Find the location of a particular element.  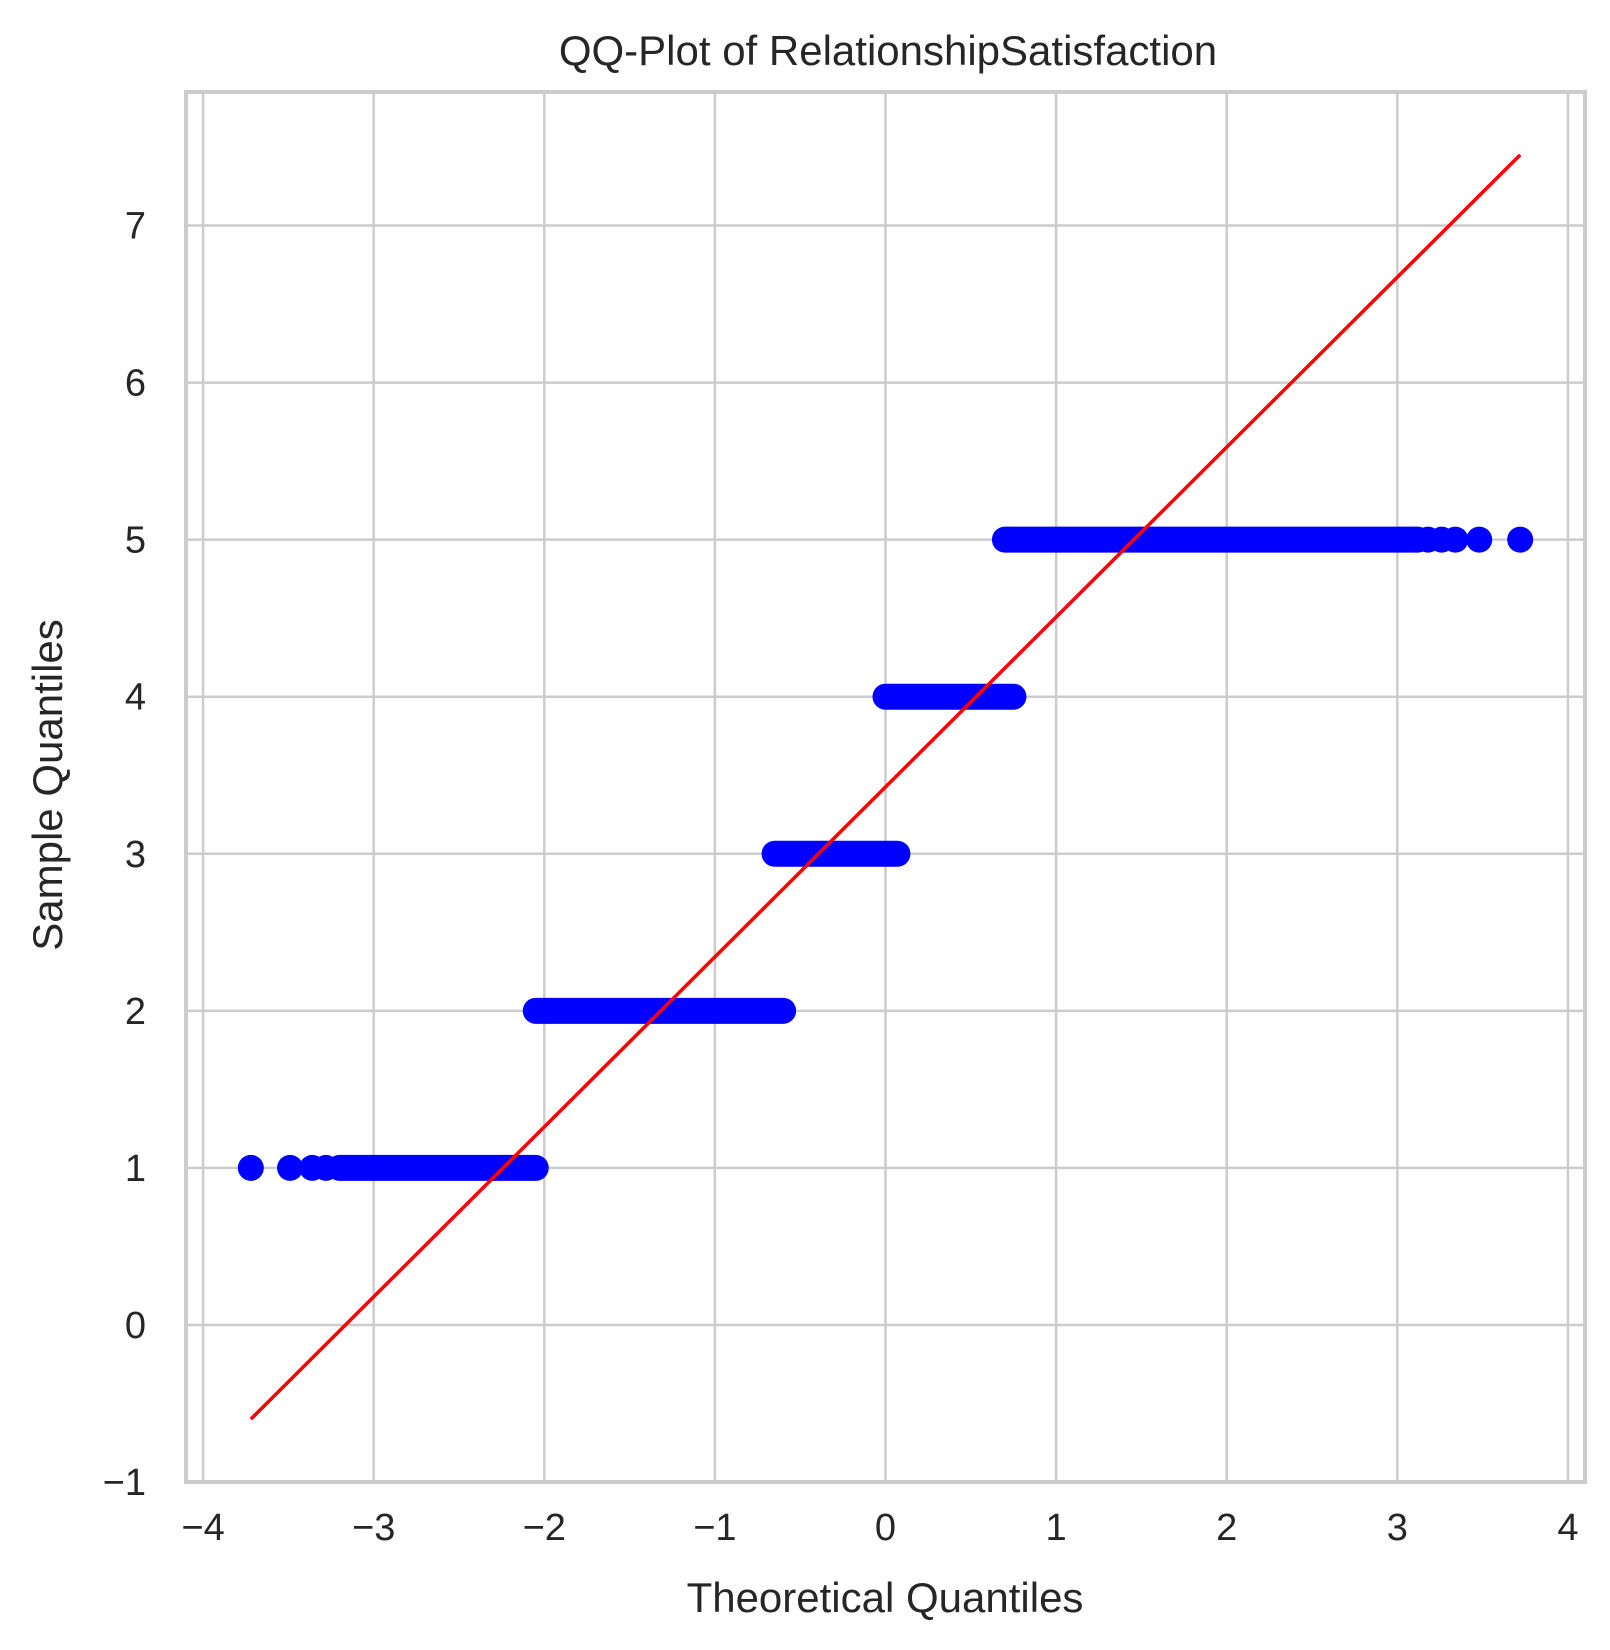

y-tick-label: 5 is located at coordinates (135, 541).